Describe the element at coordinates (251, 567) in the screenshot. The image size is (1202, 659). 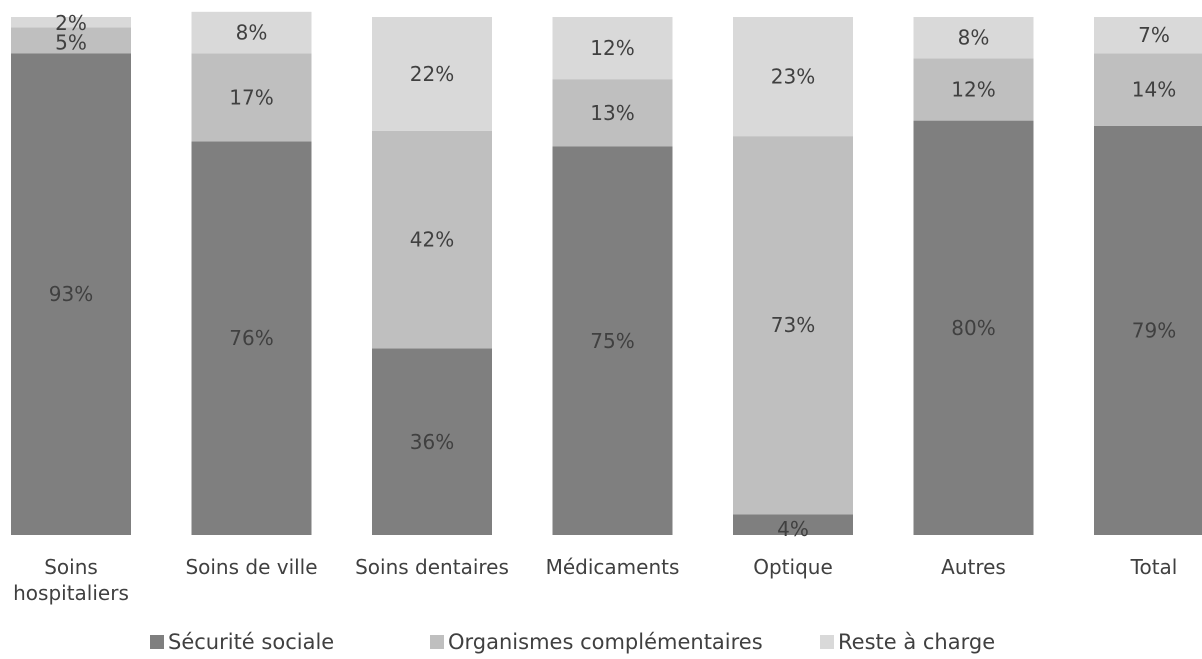
I see `category-label-soins-de-ville: Soins de ville` at that location.